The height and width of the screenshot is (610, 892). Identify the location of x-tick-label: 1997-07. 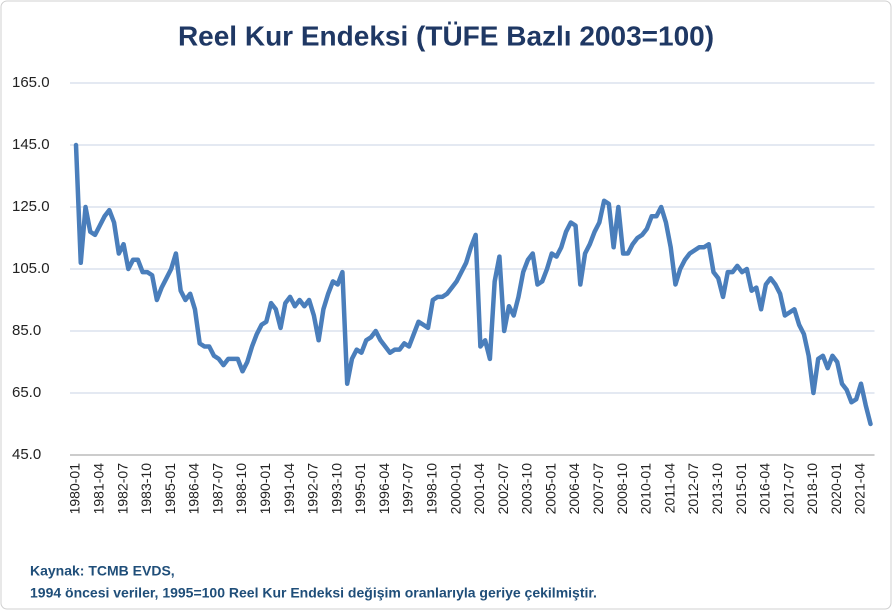
(408, 489).